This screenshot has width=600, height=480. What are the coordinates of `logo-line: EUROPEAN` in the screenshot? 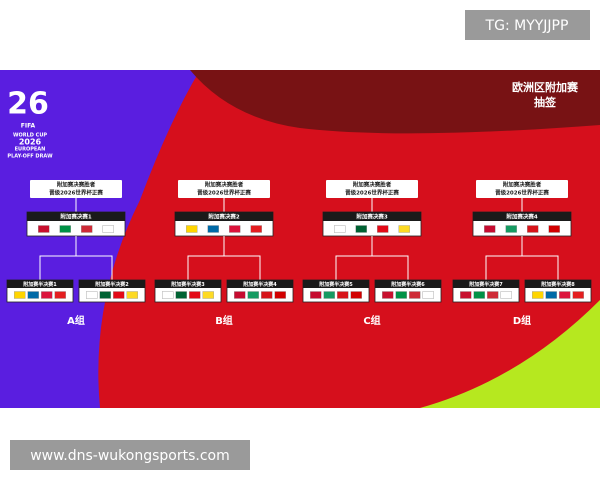 It's located at (30, 150).